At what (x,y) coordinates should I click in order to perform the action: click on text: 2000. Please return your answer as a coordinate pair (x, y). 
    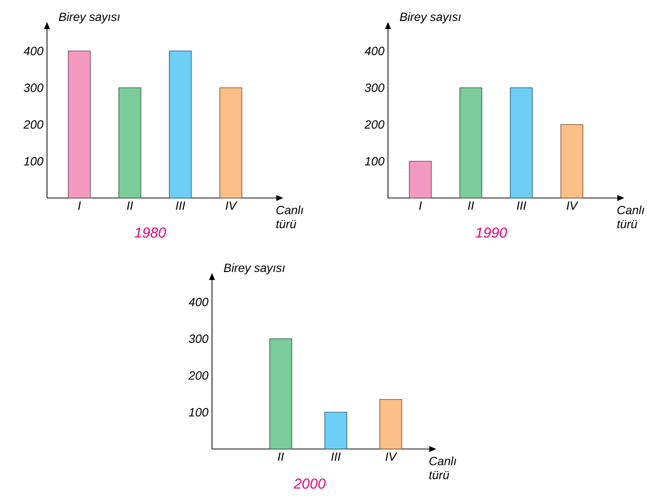
    Looking at the image, I should click on (310, 483).